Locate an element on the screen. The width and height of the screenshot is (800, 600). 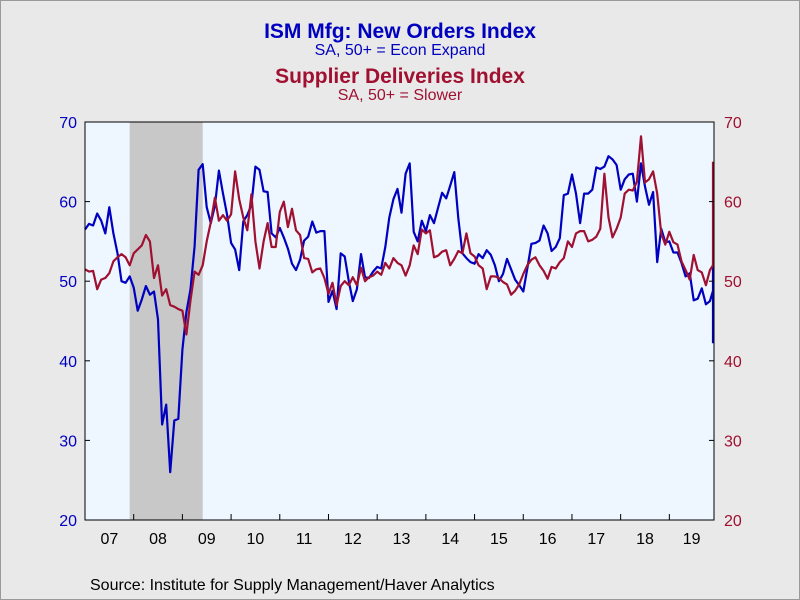
x-tick-label: 19 is located at coordinates (692, 539).